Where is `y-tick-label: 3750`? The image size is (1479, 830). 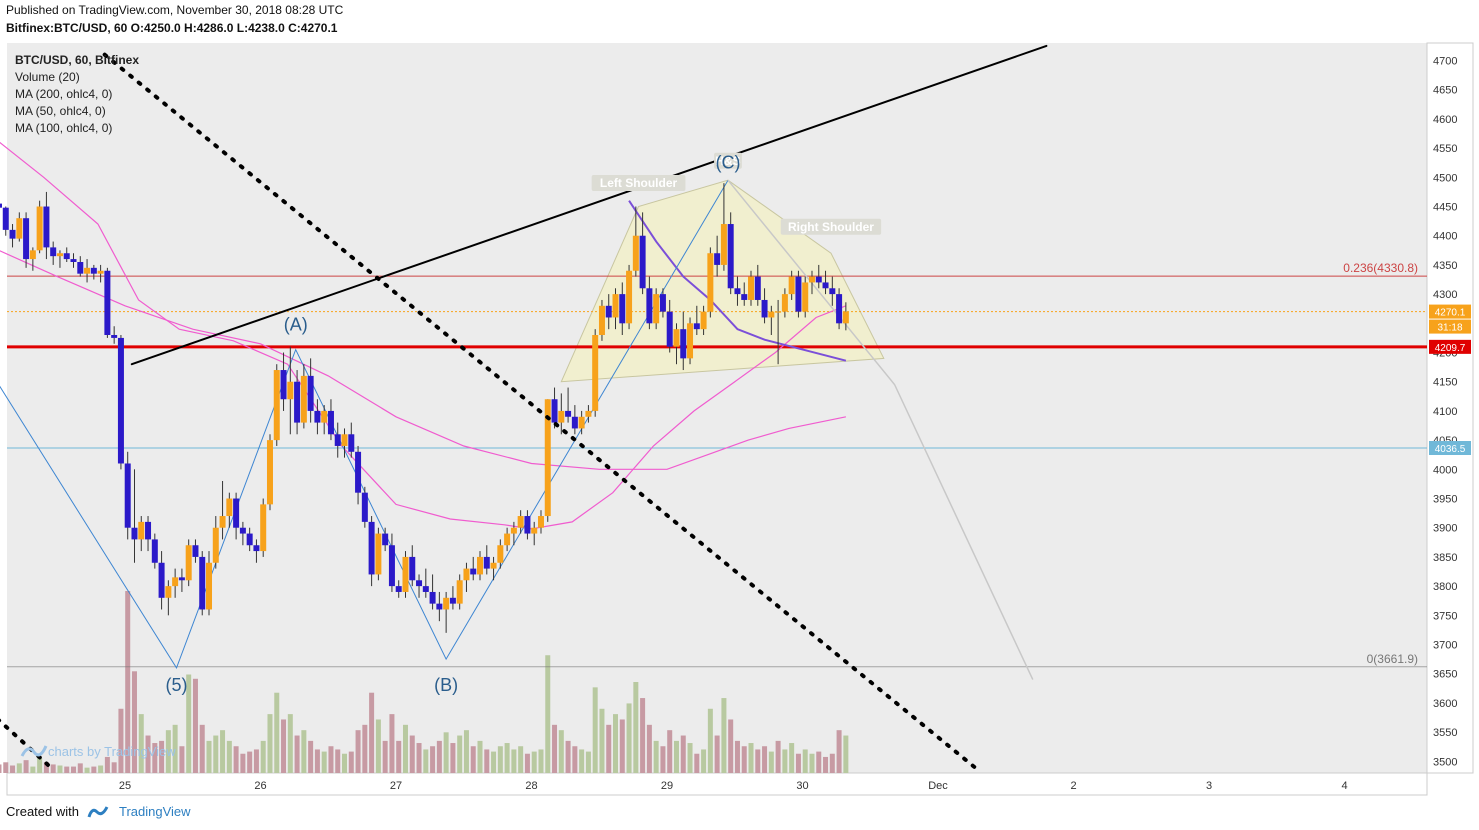
y-tick-label: 3750 is located at coordinates (1445, 616).